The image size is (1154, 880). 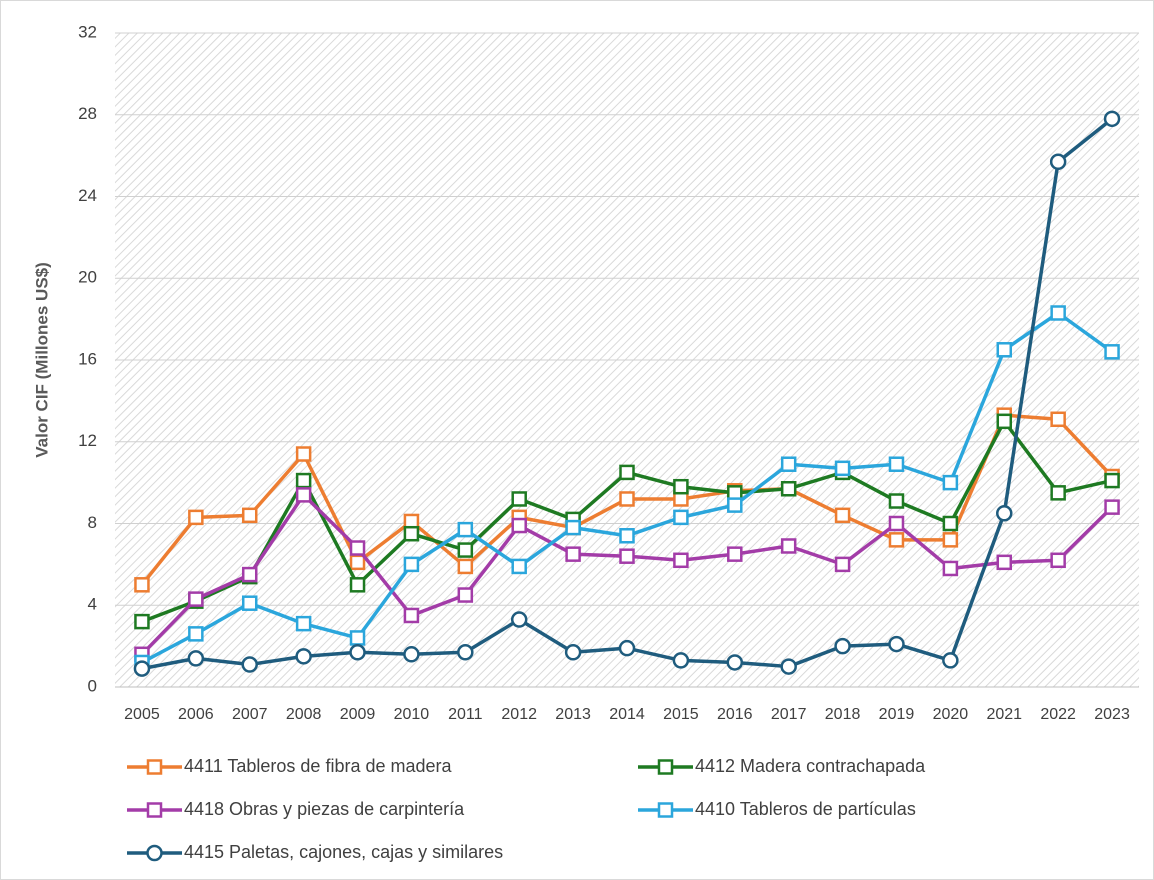 I want to click on y-tick-label: 32, so click(x=87, y=31).